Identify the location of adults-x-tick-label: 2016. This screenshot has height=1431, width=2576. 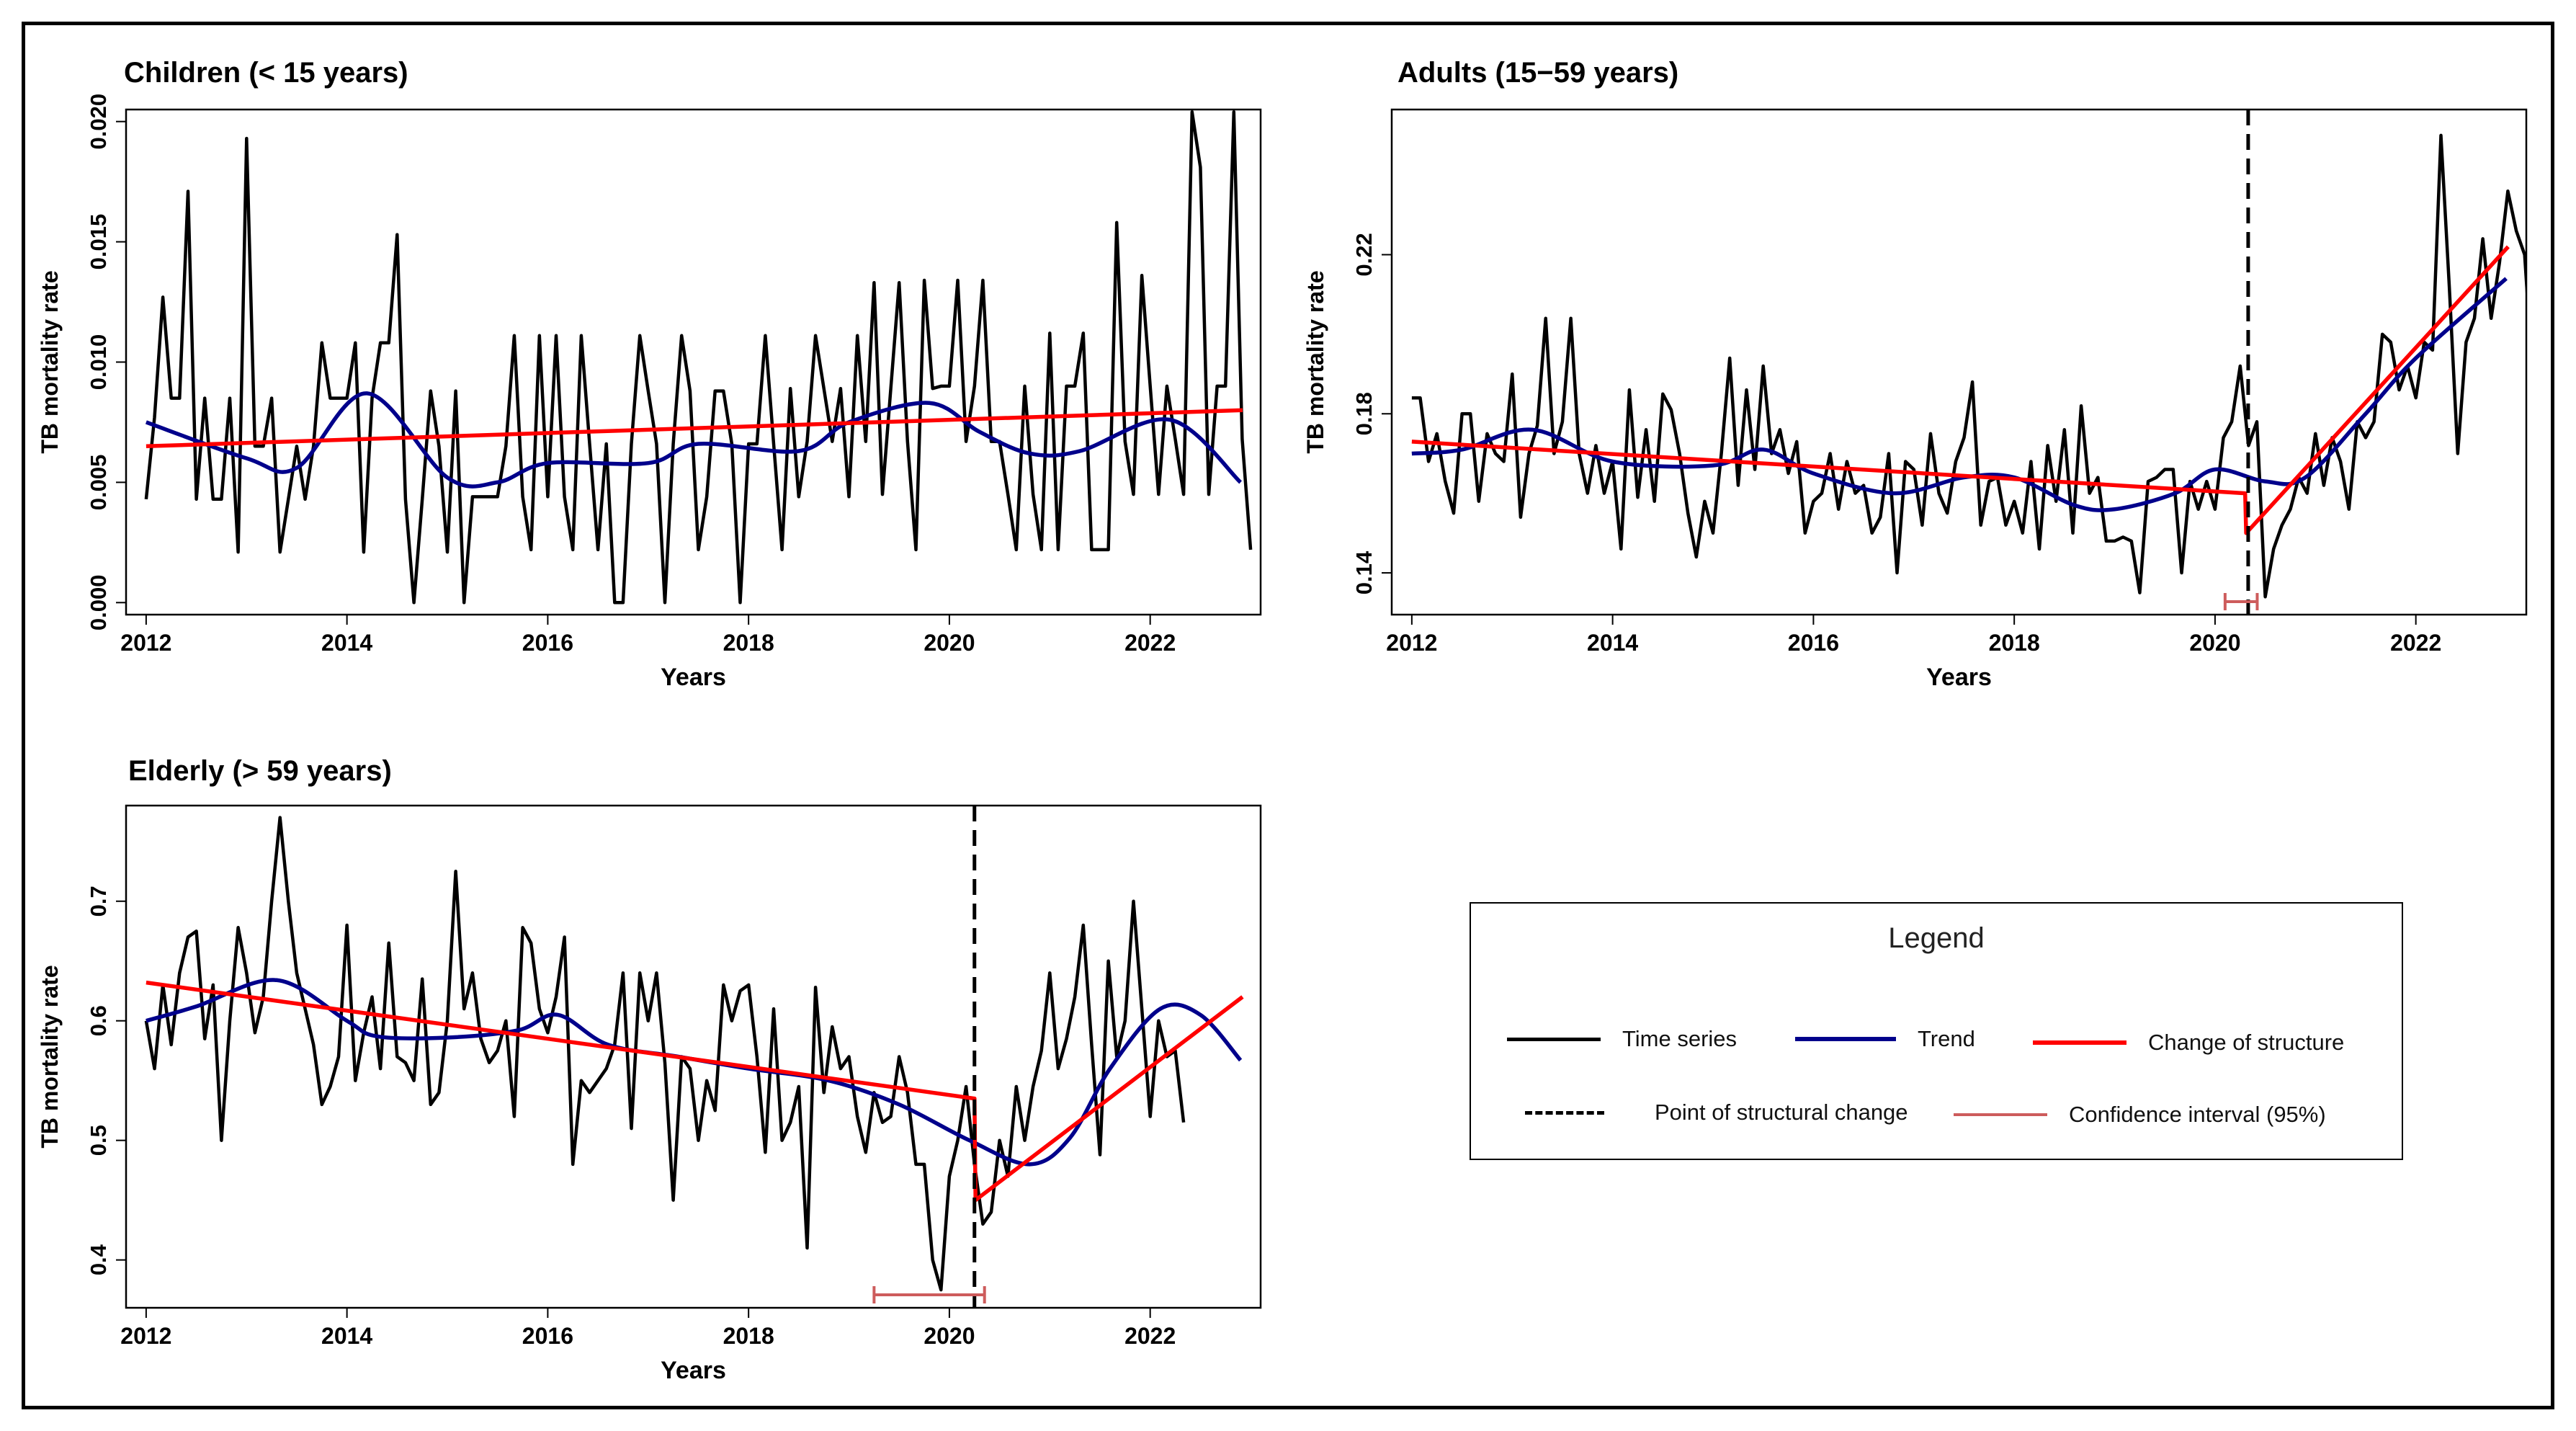
(1814, 643).